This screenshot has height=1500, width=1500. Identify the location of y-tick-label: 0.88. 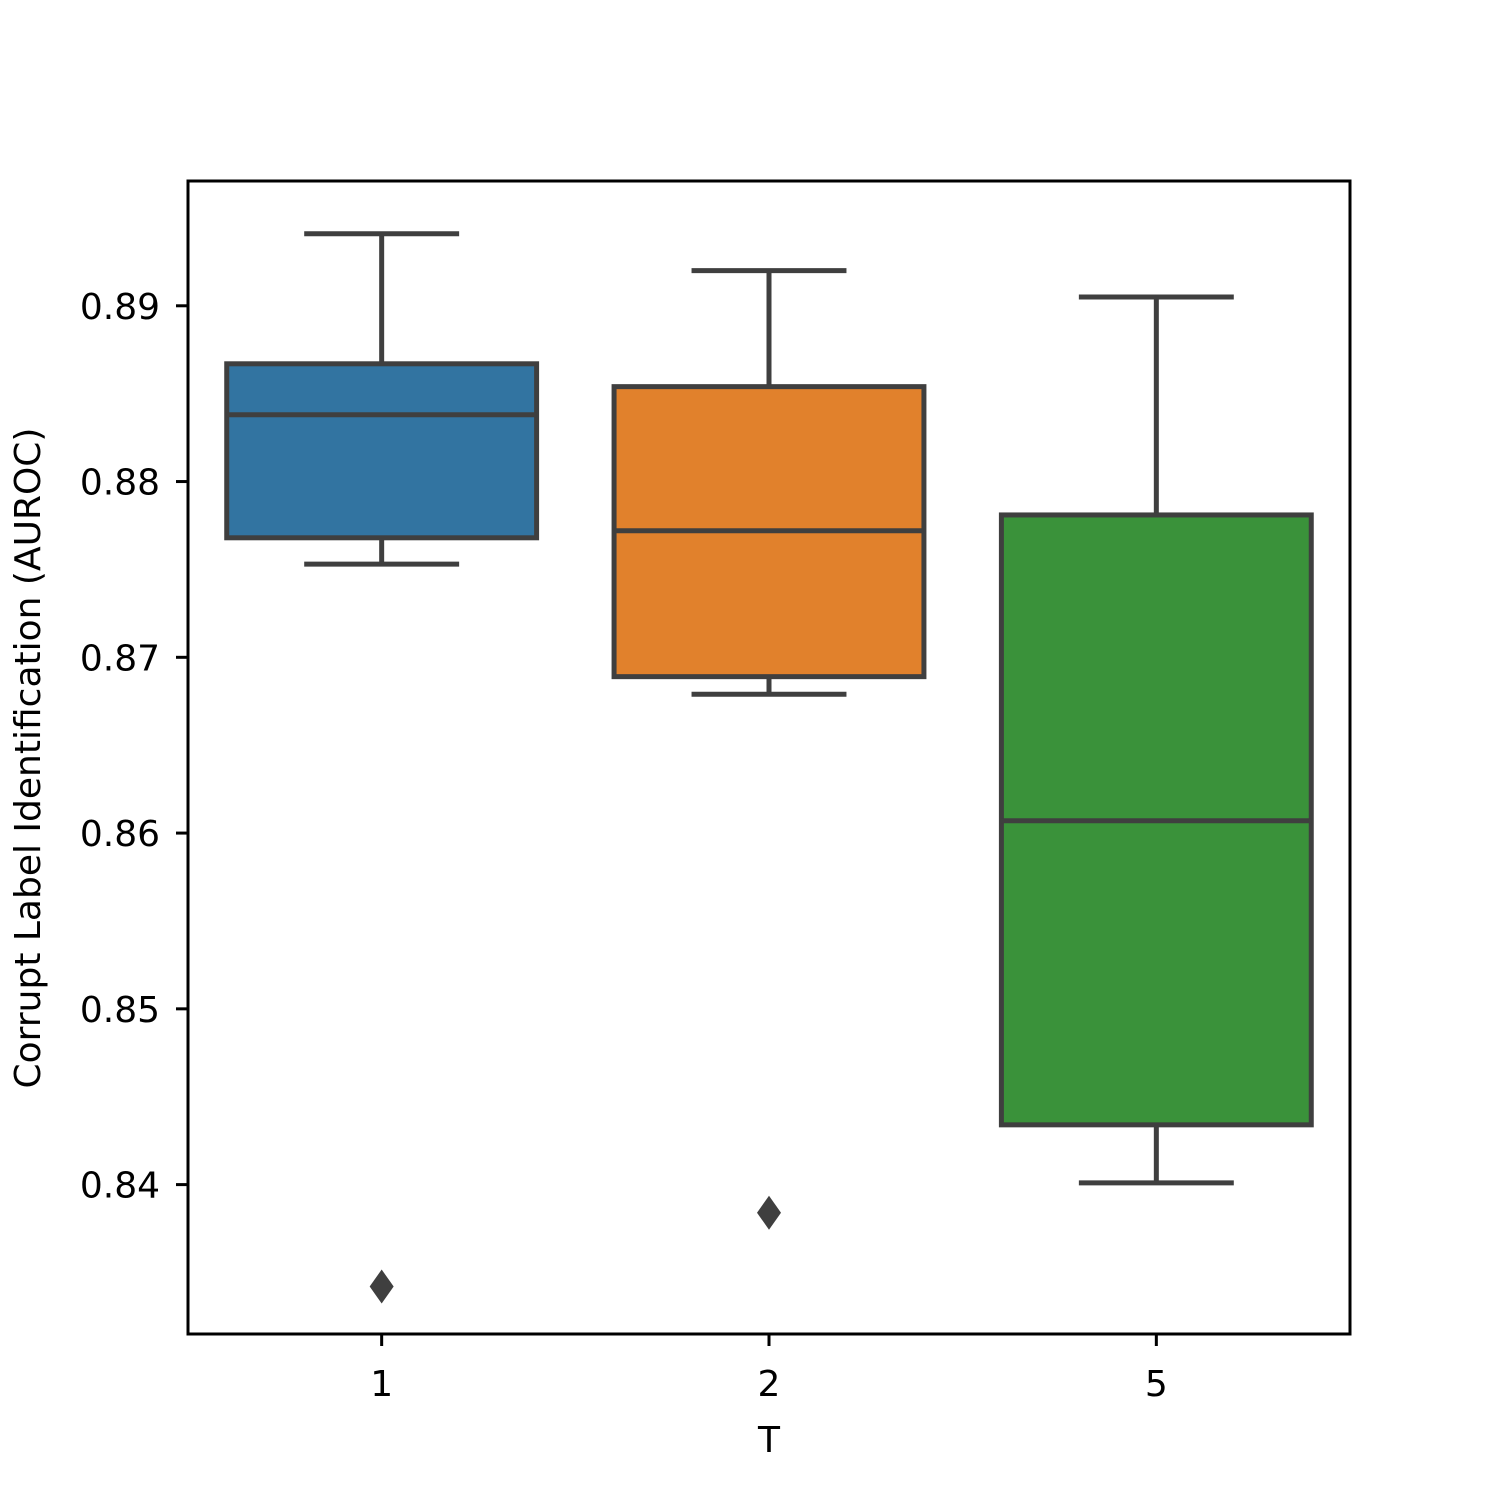
(120, 483).